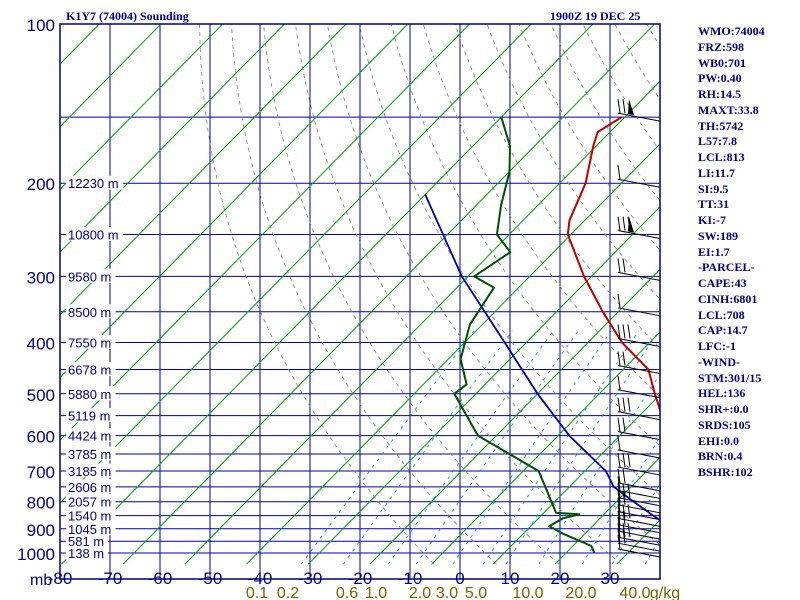 The width and height of the screenshot is (800, 600). I want to click on index-item: CINH:6801, so click(728, 298).